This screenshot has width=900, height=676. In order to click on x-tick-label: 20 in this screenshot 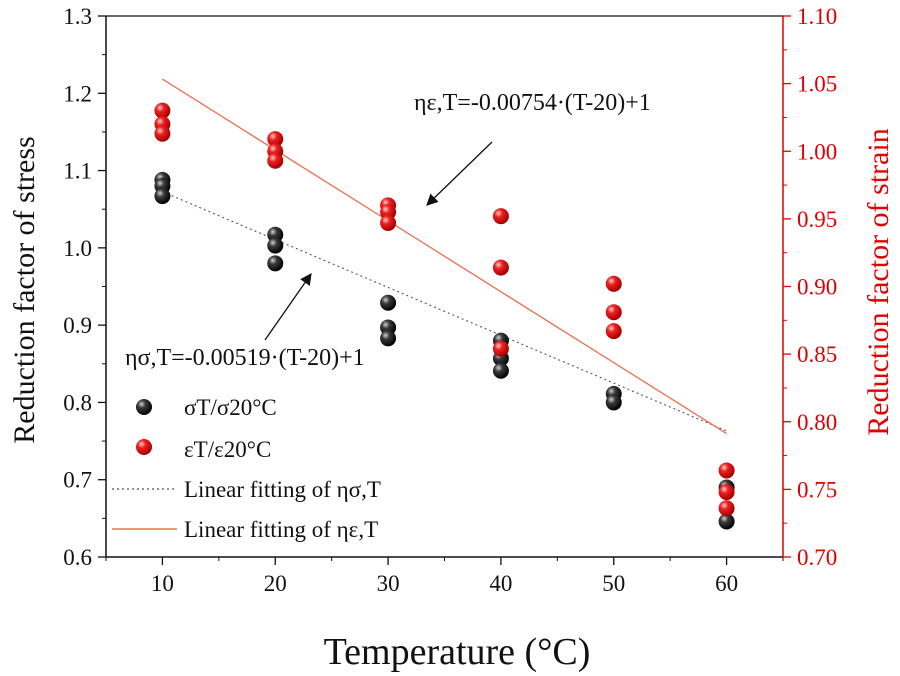, I will do `click(275, 583)`.